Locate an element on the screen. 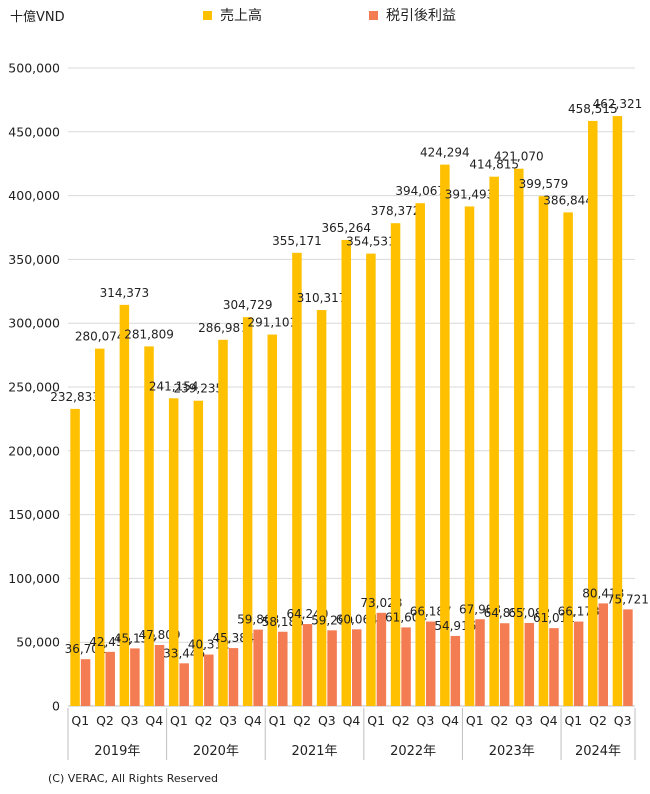 The image size is (650, 794). y-tick-label: 50,000 is located at coordinates (38, 642).